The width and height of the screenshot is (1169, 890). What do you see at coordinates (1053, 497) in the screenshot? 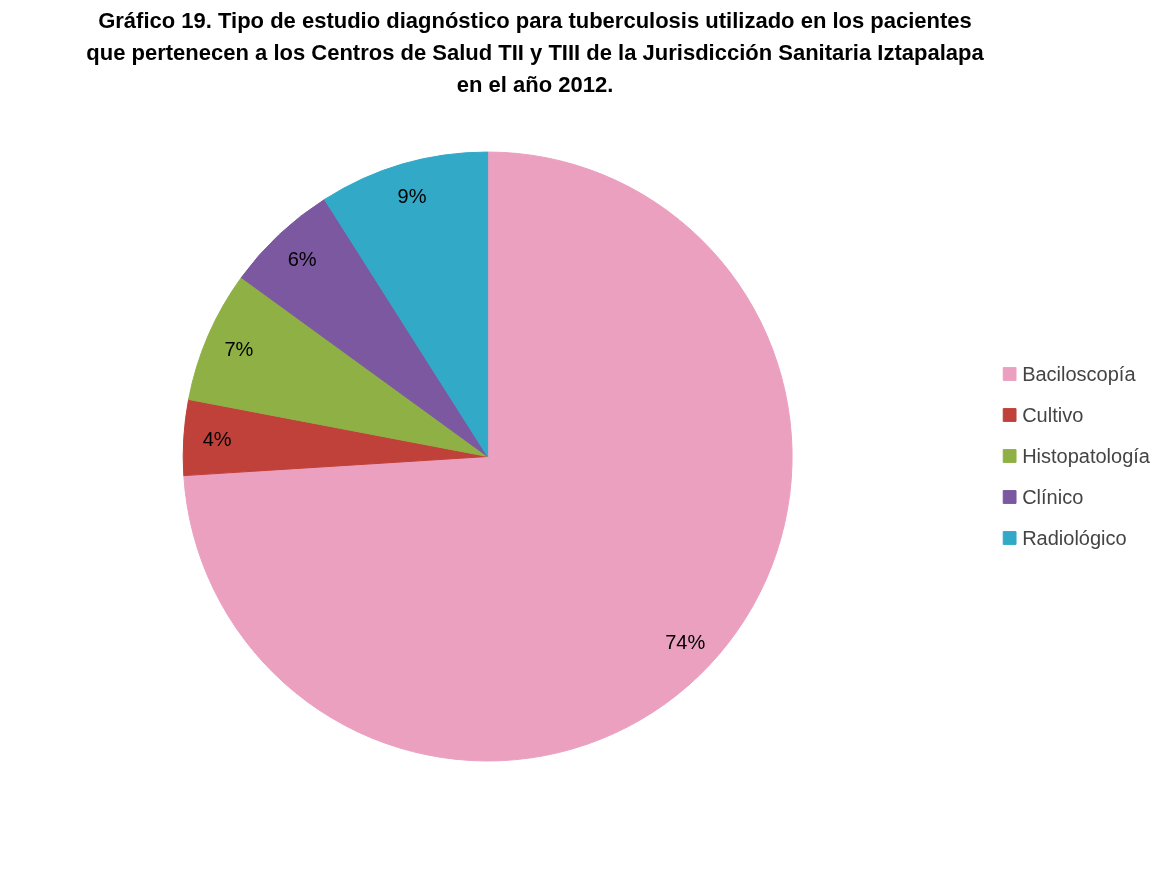
I see `legend-label: Clínico` at bounding box center [1053, 497].